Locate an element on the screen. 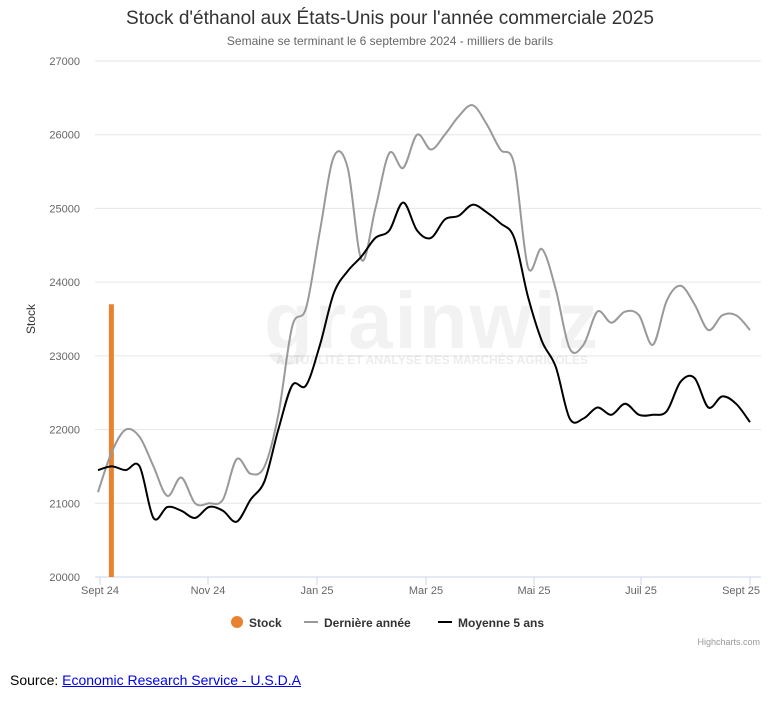  credits-link: Highcharts.com is located at coordinates (728, 642).